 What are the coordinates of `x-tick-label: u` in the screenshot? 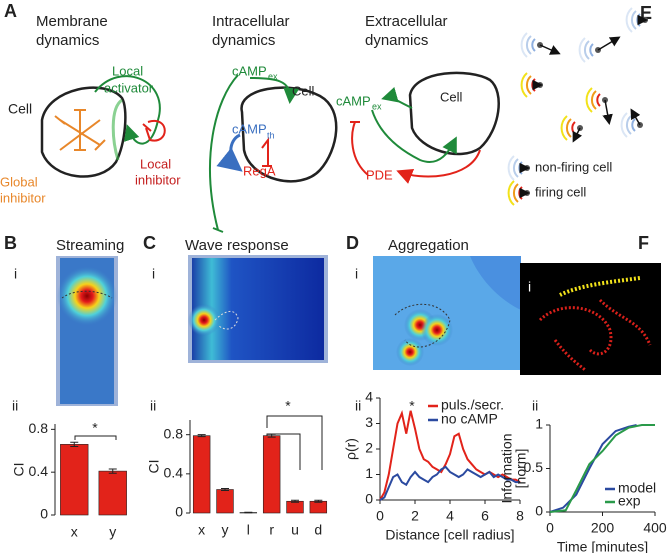 It's located at (295, 530).